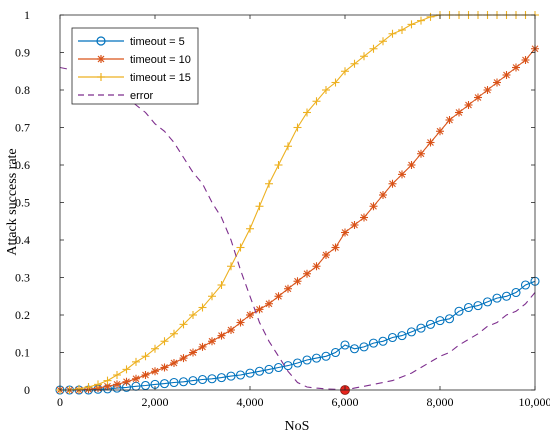  What do you see at coordinates (22, 165) in the screenshot?
I see `y-tick-label: 0.6` at bounding box center [22, 165].